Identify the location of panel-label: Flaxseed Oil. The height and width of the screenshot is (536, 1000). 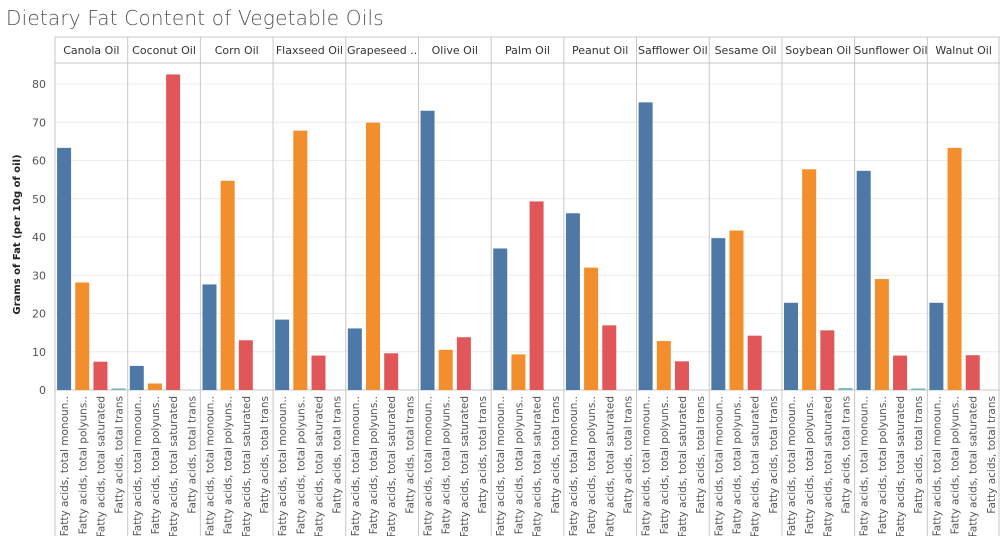
(309, 50).